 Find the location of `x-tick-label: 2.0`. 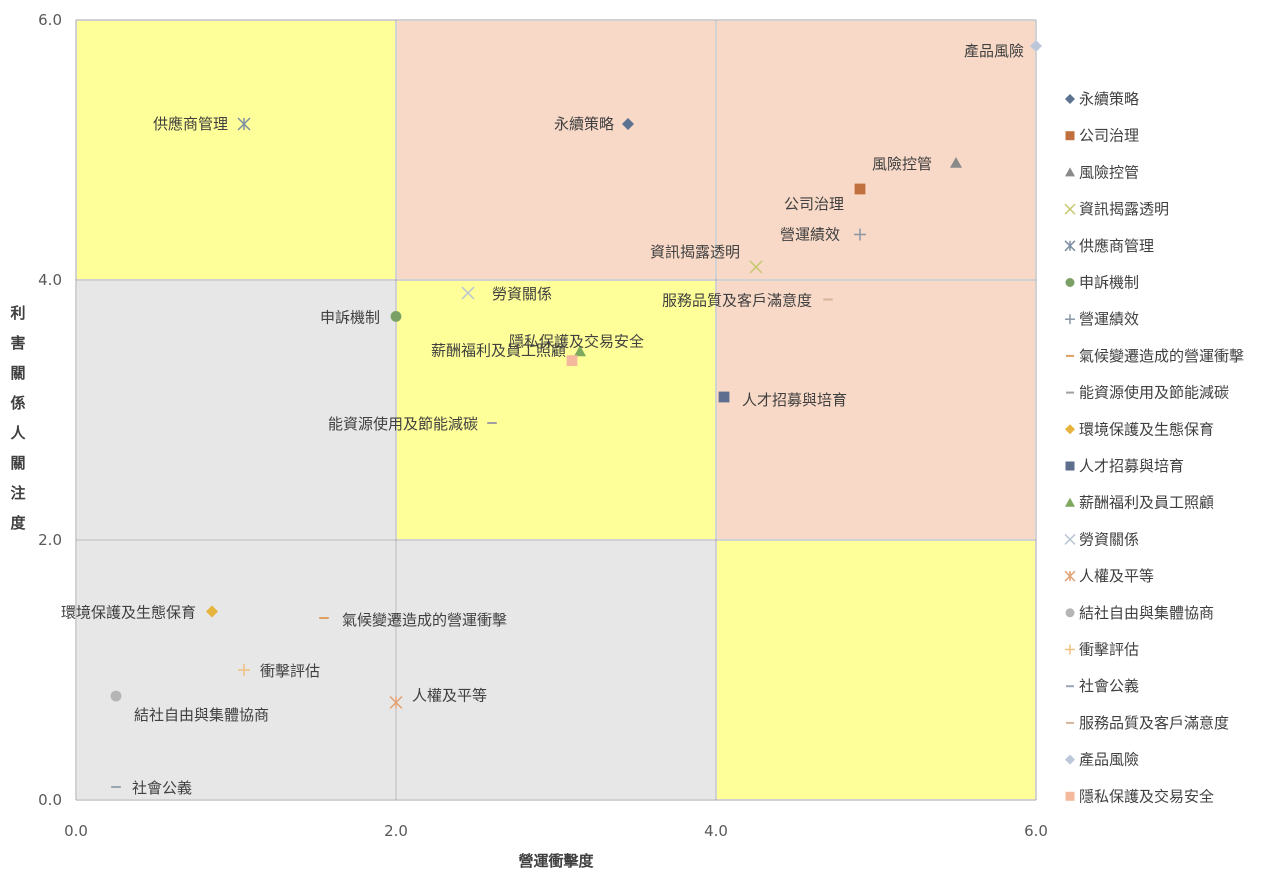

x-tick-label: 2.0 is located at coordinates (396, 831).